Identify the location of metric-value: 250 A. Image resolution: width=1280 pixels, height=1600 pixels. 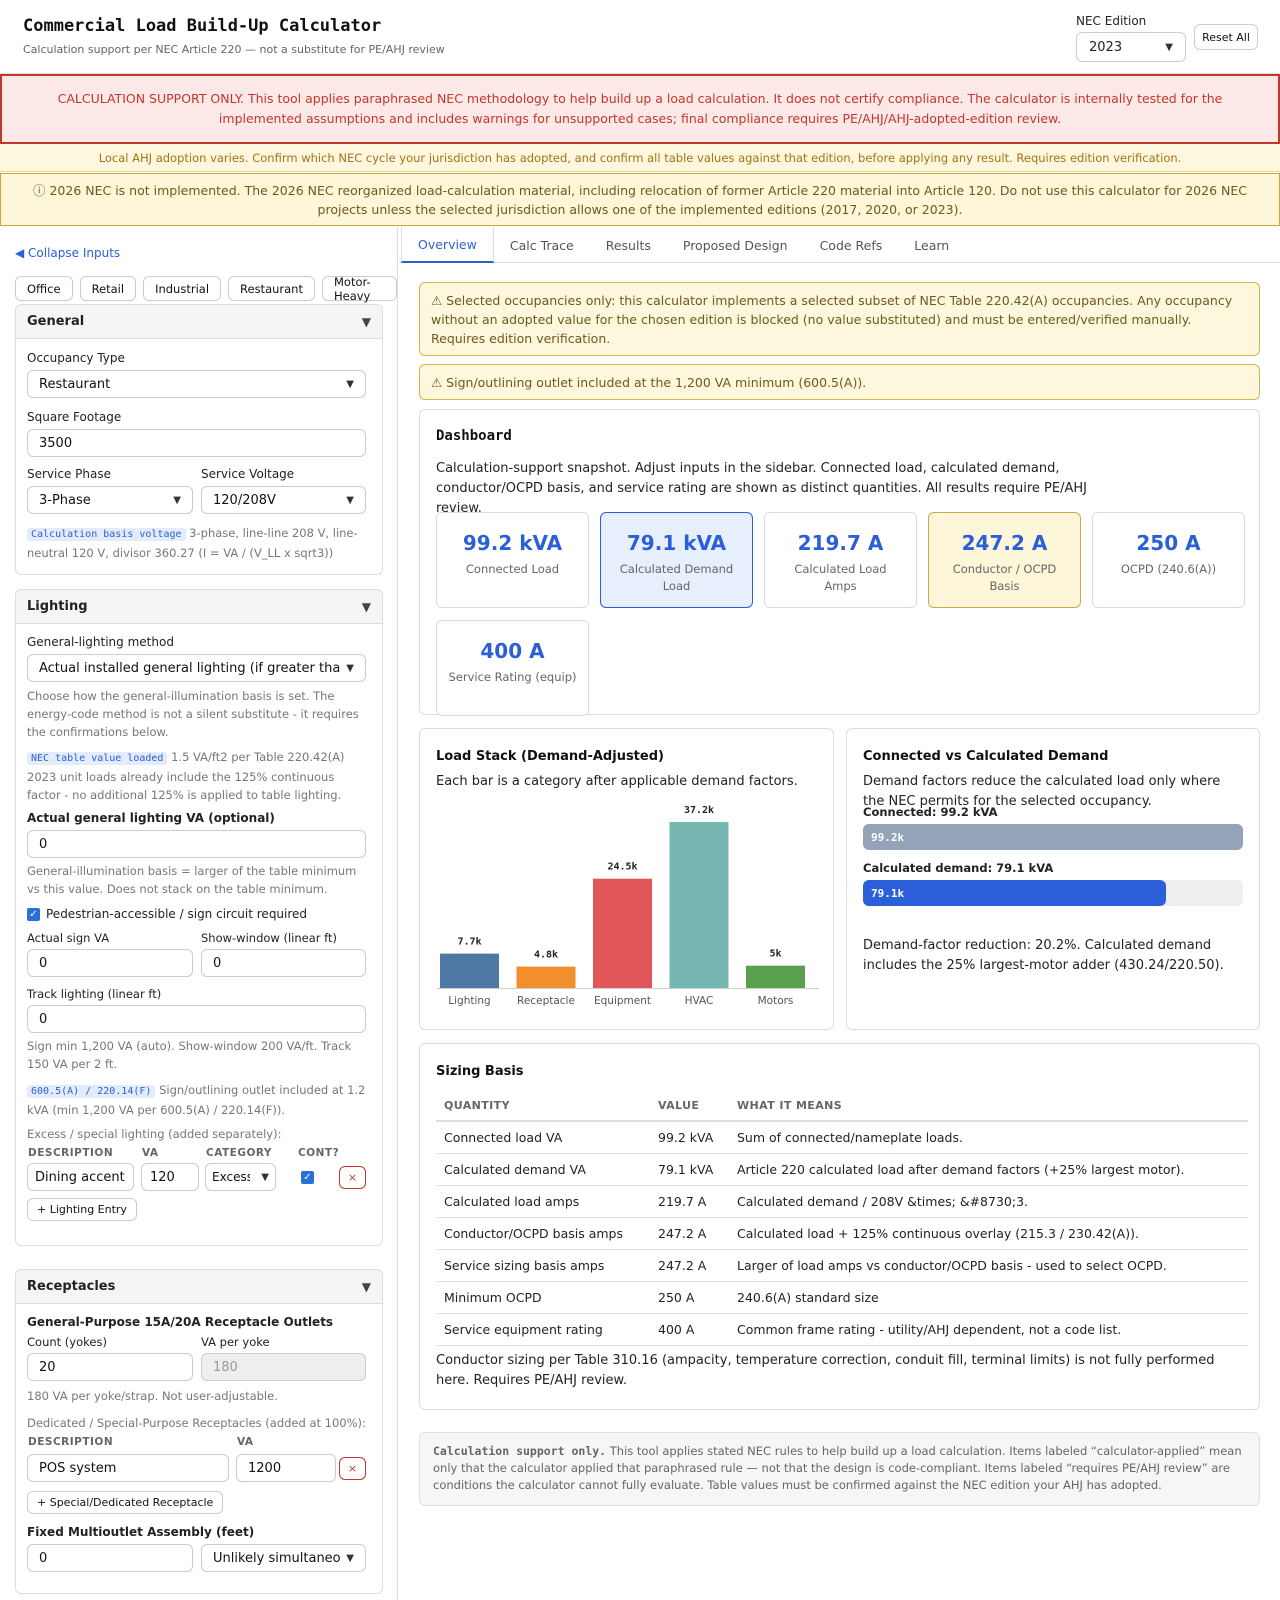
(1168, 543).